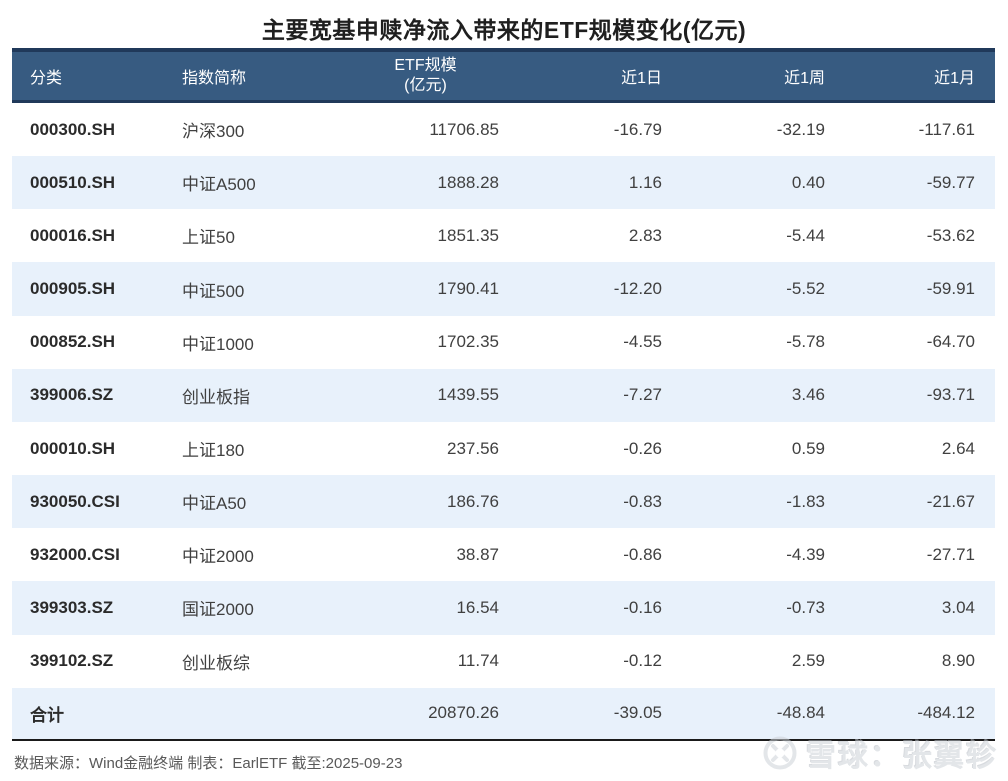 The width and height of the screenshot is (1008, 781). Describe the element at coordinates (503, 183) in the screenshot. I see `table-row: 000510.SH 中证A500 1888.28 1.16 0.40 -59.77` at that location.